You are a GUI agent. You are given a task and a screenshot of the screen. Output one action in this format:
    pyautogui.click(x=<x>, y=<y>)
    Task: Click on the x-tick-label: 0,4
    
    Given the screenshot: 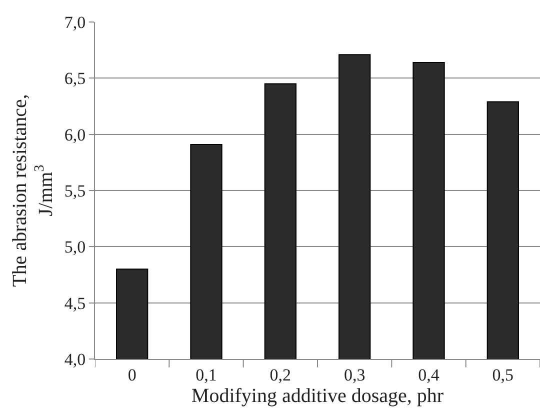 What is the action you would take?
    pyautogui.click(x=429, y=374)
    